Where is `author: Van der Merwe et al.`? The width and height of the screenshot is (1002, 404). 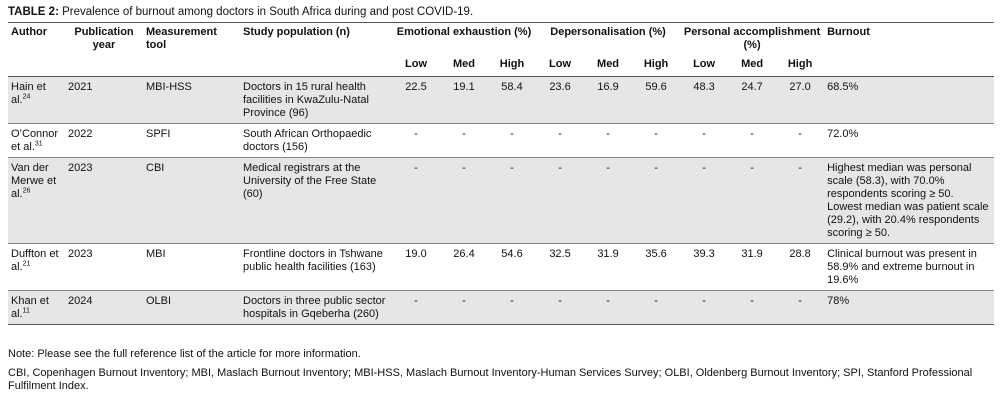
author: Van der Merwe et al. is located at coordinates (34, 181).